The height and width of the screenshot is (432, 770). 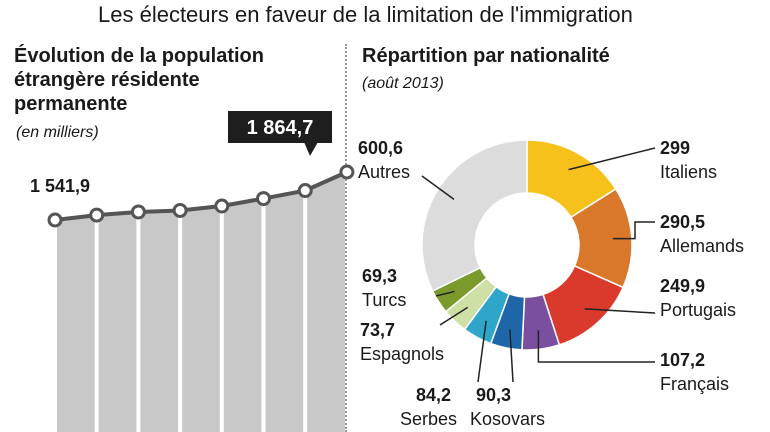 I want to click on label-value-italiens: 299, so click(x=675, y=148).